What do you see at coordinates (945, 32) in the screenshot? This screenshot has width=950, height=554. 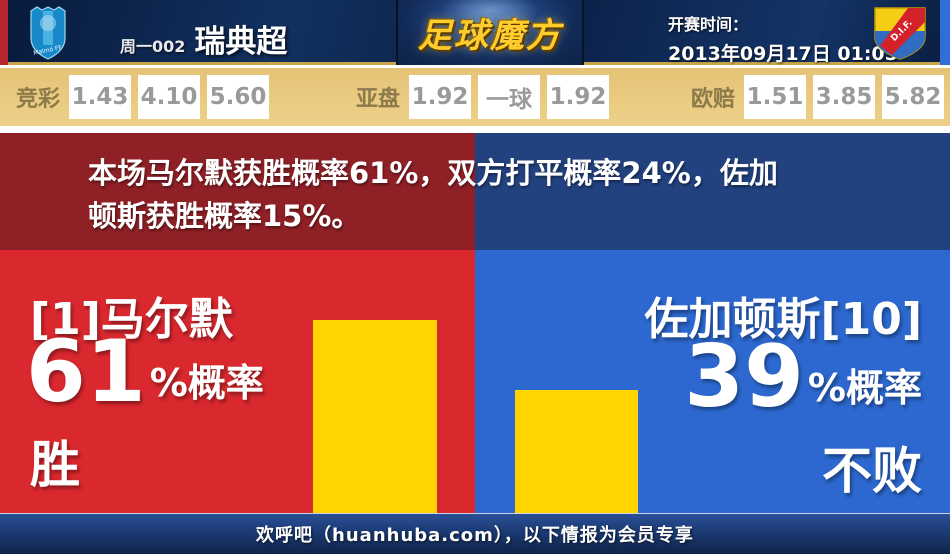 I see `right-edge-accent` at bounding box center [945, 32].